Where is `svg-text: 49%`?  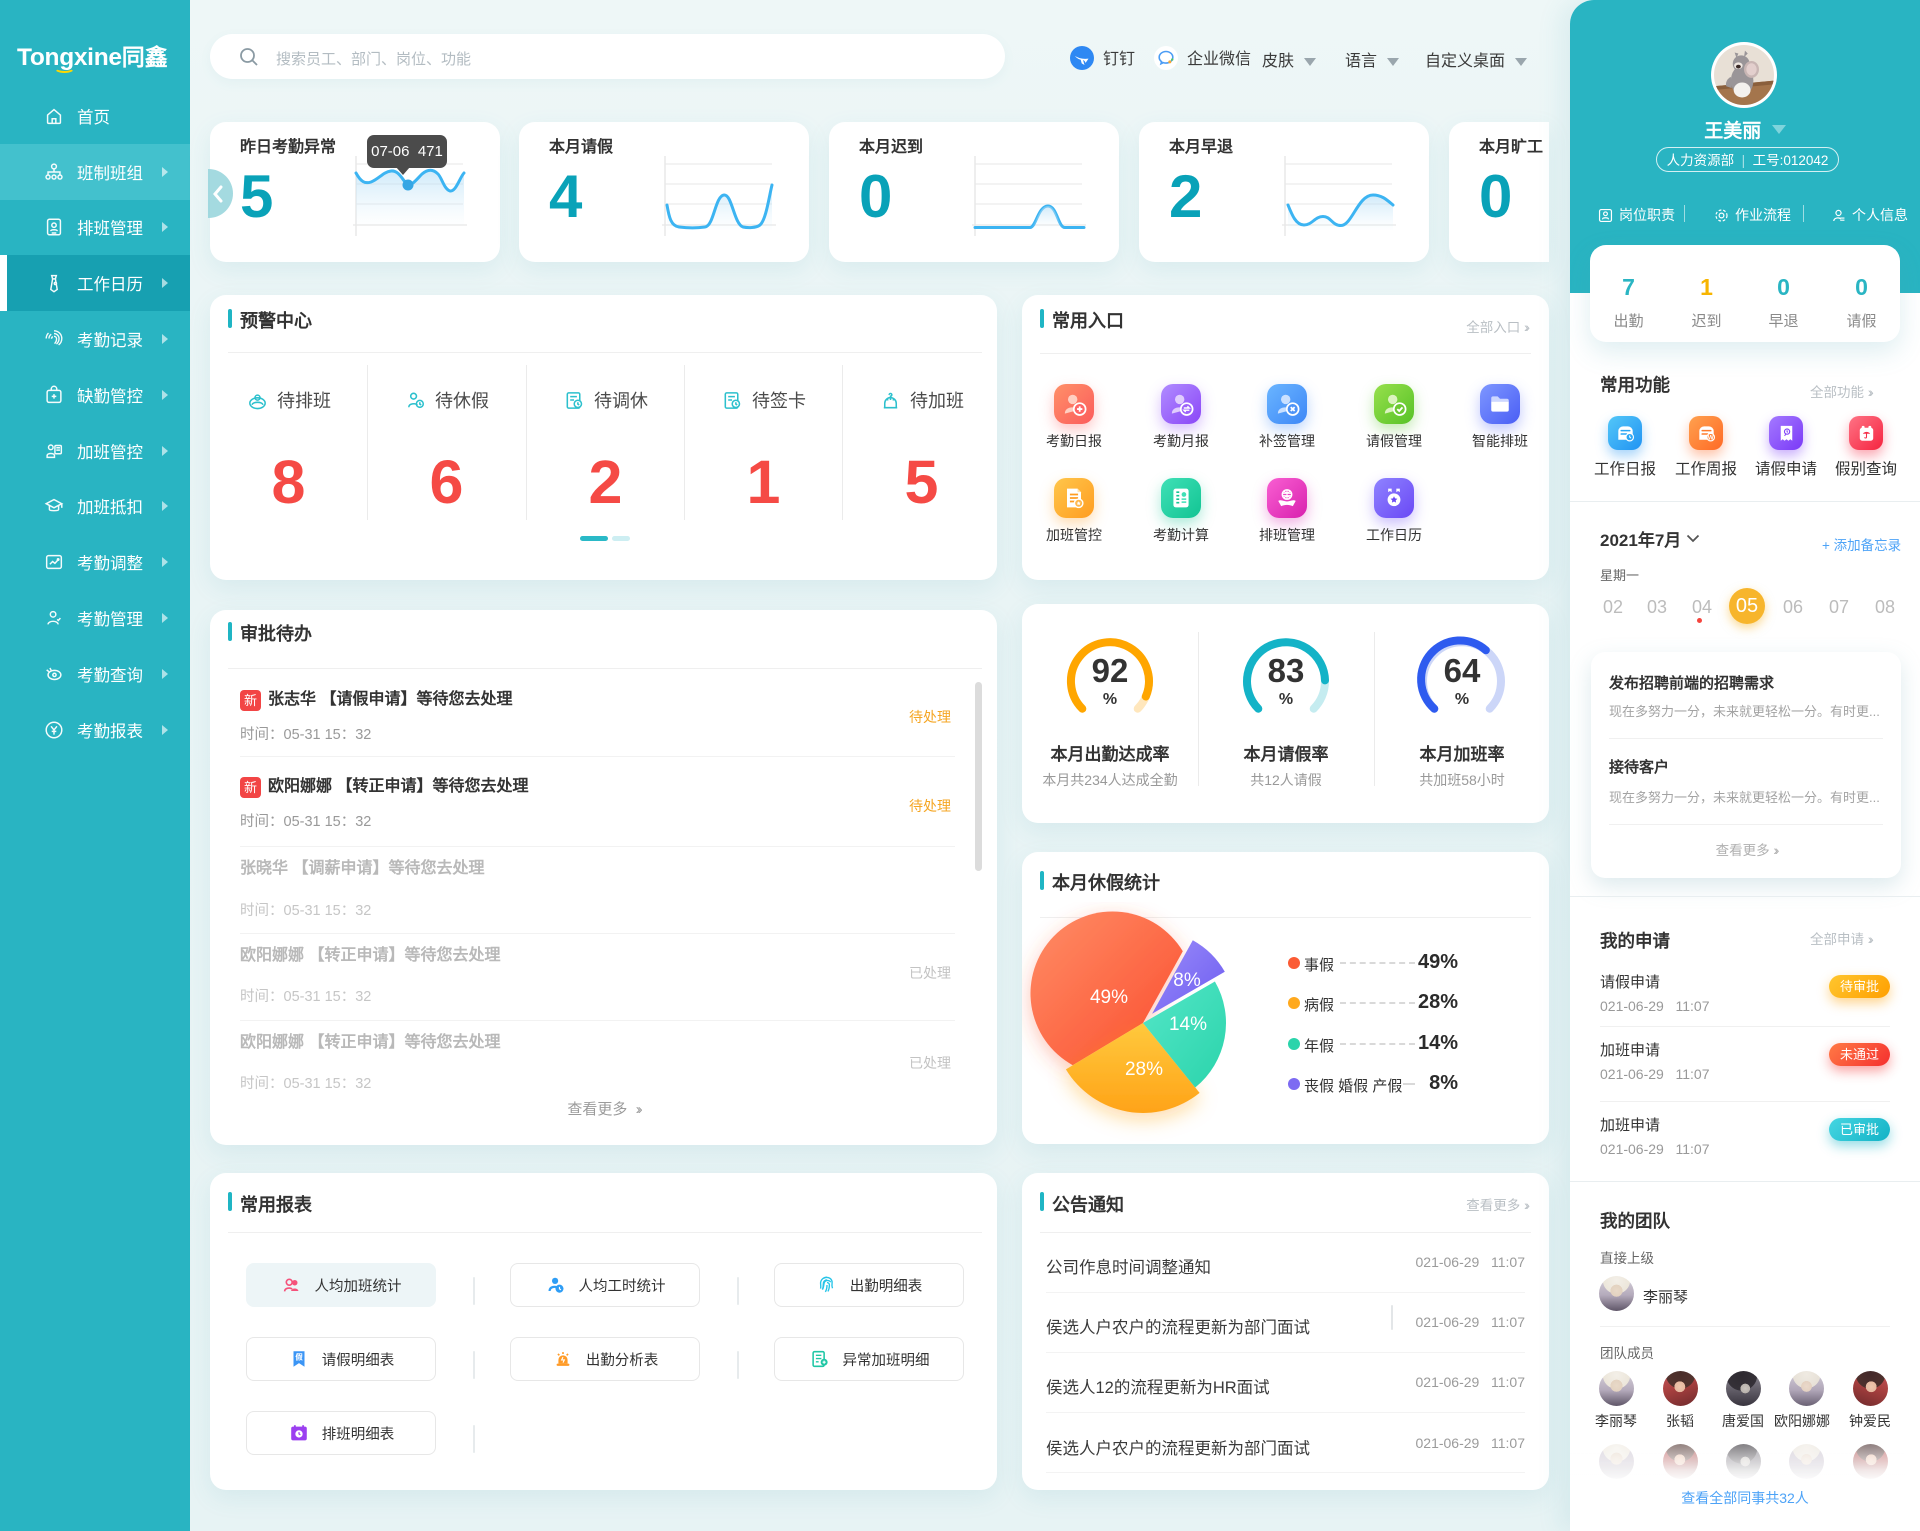 svg-text: 49% is located at coordinates (1109, 997).